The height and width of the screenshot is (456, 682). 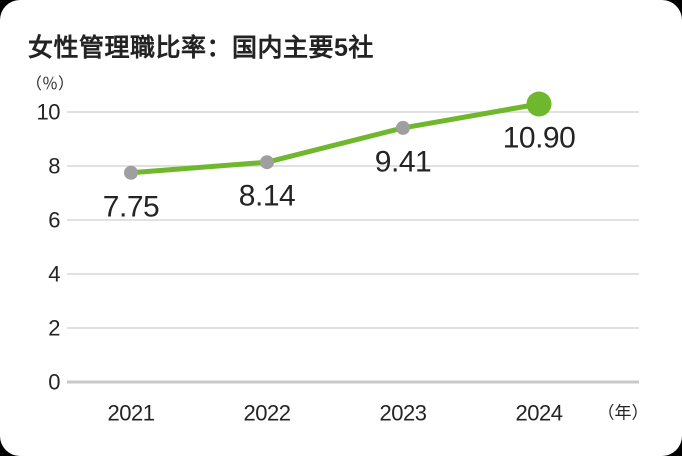 I want to click on chart-title: 女性管理職比率：国内主要5社, so click(x=201, y=48).